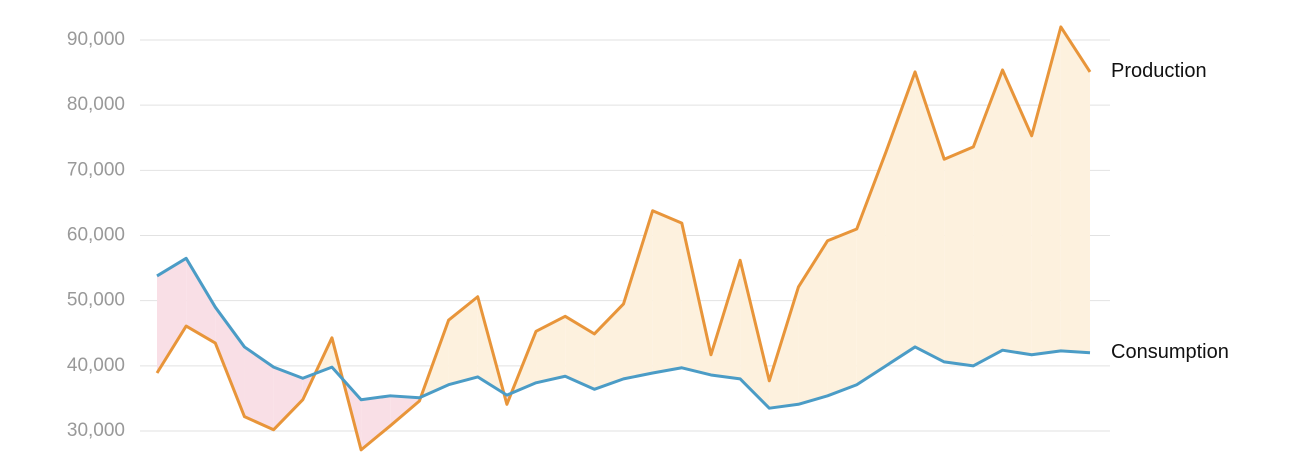 The height and width of the screenshot is (473, 1306). Describe the element at coordinates (96, 169) in the screenshot. I see `y-tick-label: 70,000` at that location.